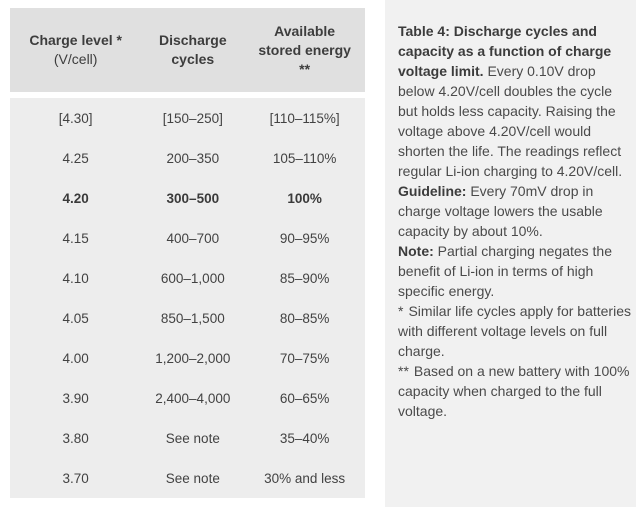  What do you see at coordinates (304, 238) in the screenshot?
I see `cell-stored-energy: 90–95%` at bounding box center [304, 238].